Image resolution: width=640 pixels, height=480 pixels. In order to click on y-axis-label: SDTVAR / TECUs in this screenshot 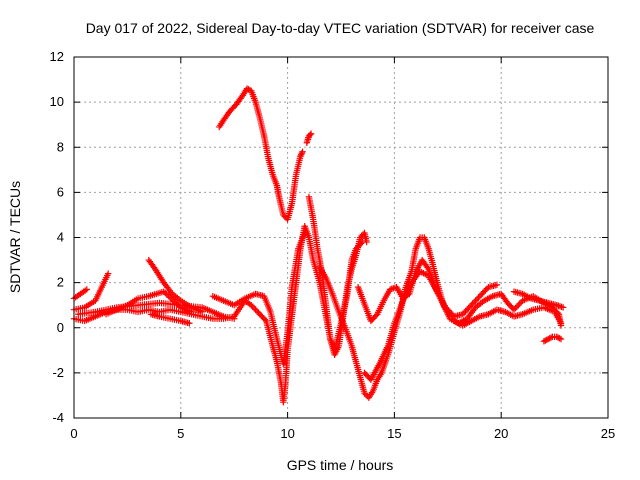, I will do `click(15, 237)`.